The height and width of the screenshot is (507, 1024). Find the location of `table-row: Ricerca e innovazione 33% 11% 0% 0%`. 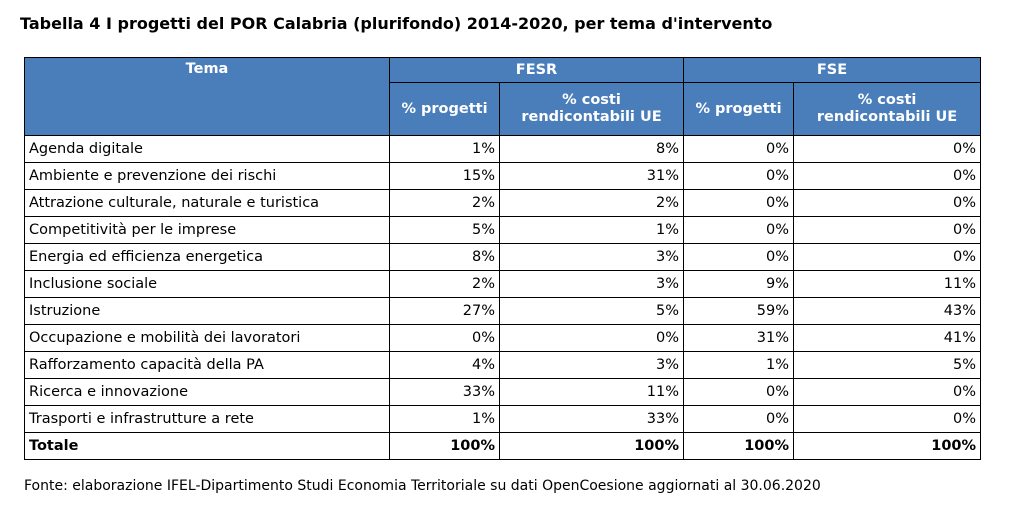

table-row: Ricerca e innovazione 33% 11% 0% 0% is located at coordinates (503, 392).